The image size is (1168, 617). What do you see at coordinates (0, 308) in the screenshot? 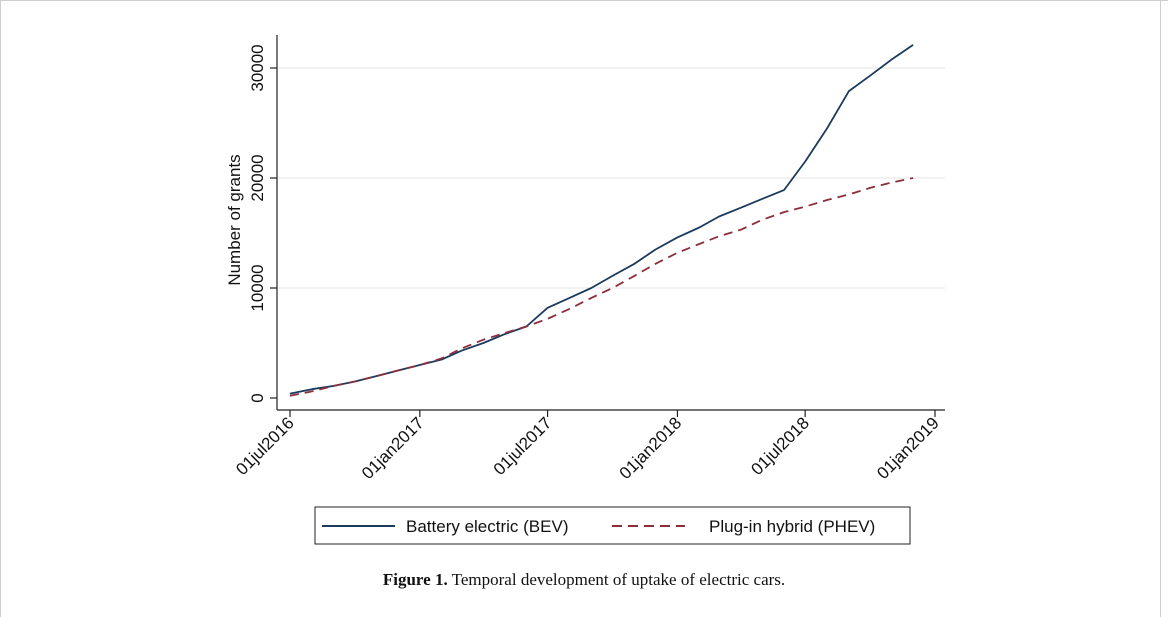
I see `frame-left-border` at bounding box center [0, 308].